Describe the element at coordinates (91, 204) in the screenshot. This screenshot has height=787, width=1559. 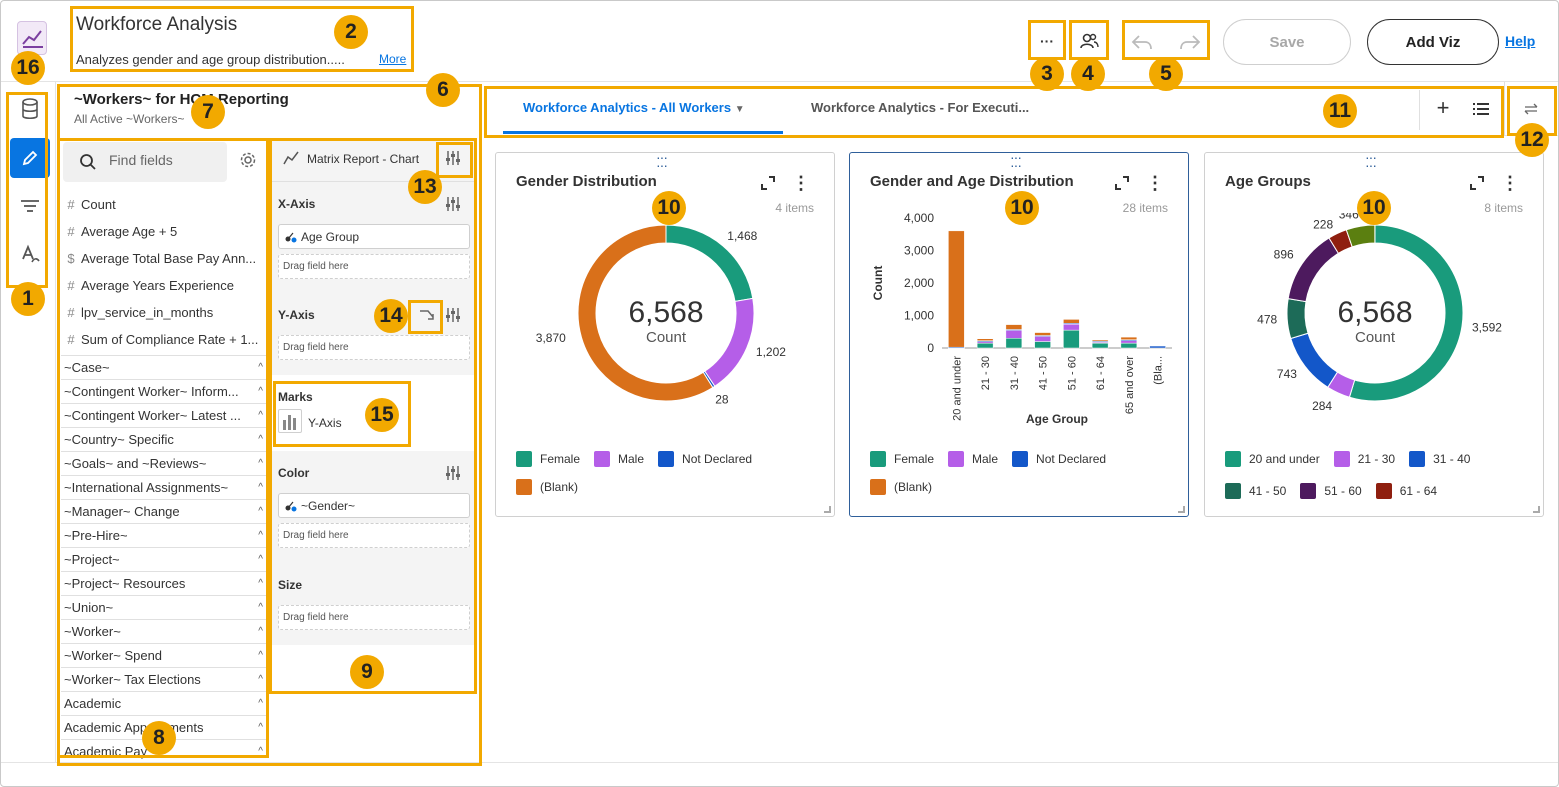
I see `field-item: # Count` at that location.